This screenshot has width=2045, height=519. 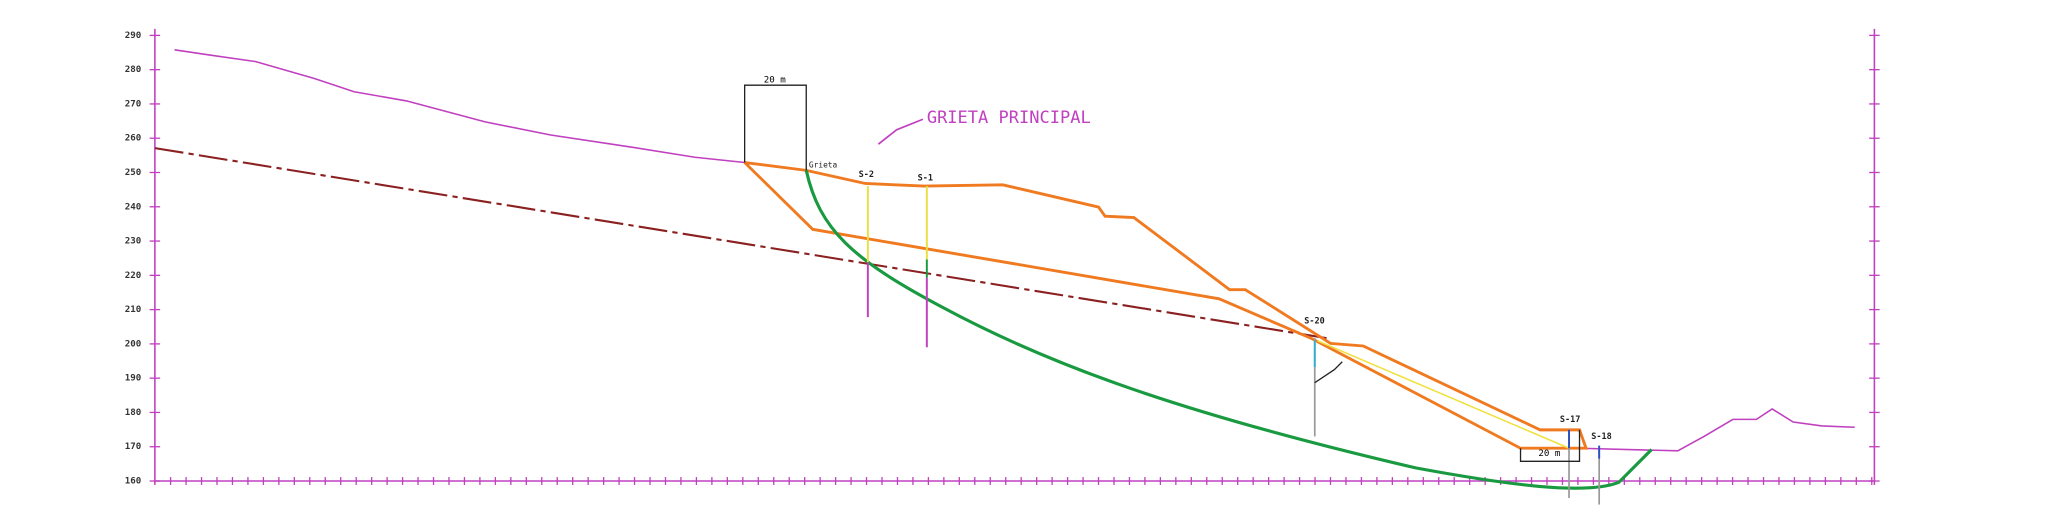 I want to click on y-tick-label: 160, so click(x=133, y=480).